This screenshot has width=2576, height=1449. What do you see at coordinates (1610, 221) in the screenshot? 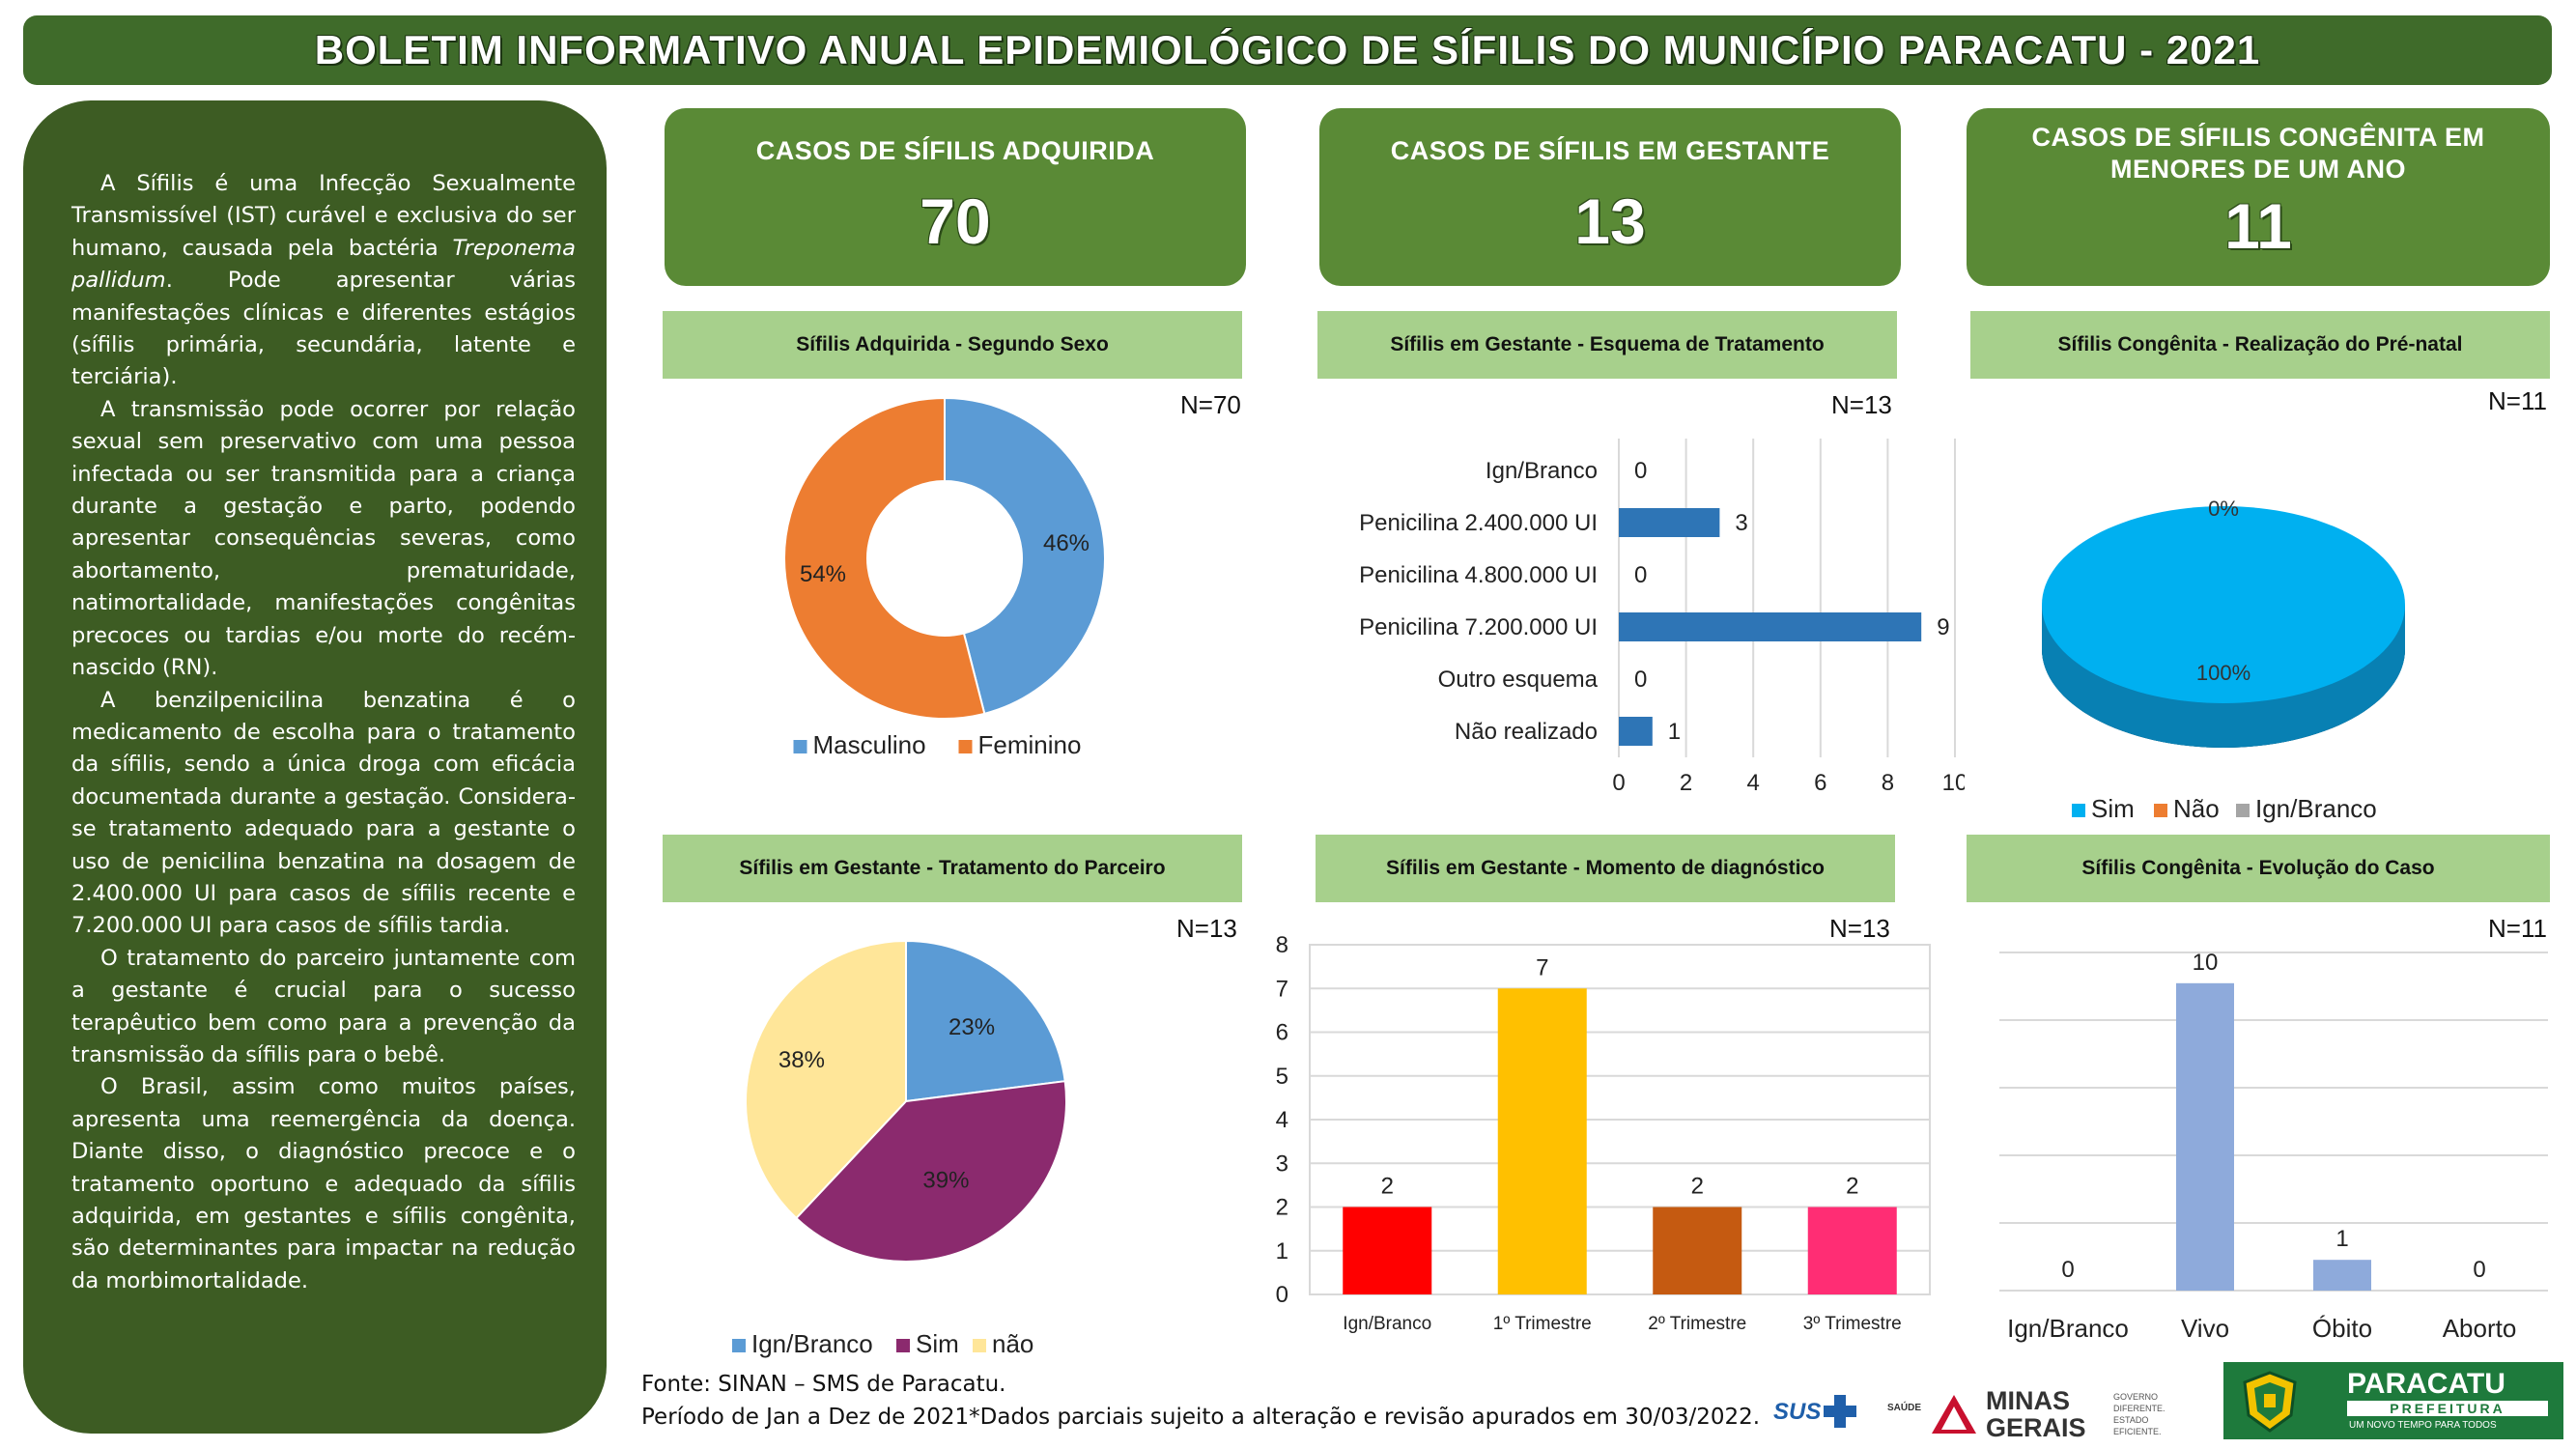
I see `kpi-value: 13` at bounding box center [1610, 221].